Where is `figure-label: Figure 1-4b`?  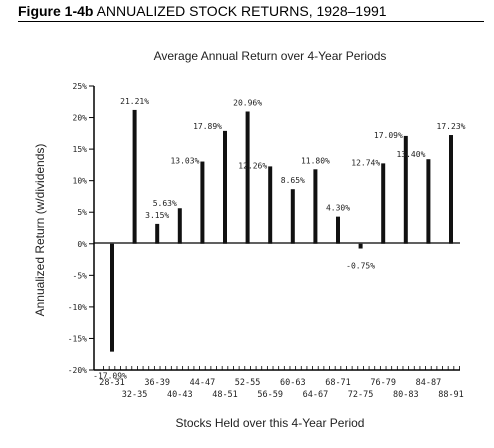
figure-label: Figure 1-4b is located at coordinates (56, 11).